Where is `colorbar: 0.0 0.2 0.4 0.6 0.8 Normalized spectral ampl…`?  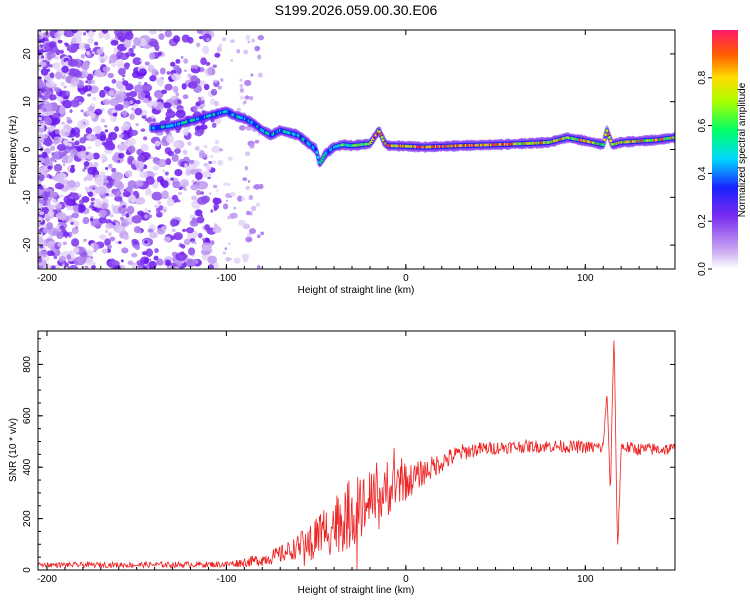
colorbar: 0.0 0.2 0.4 0.6 0.8 Normalized spectral ampl… is located at coordinates (722, 153).